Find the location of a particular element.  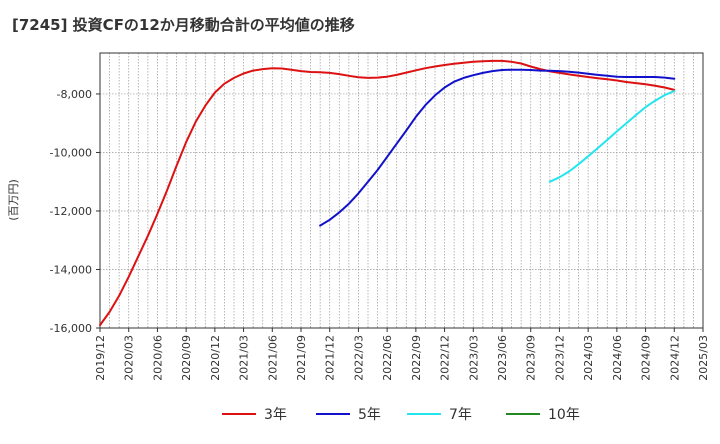

x-tick-label: 2023/03 is located at coordinates (473, 358).